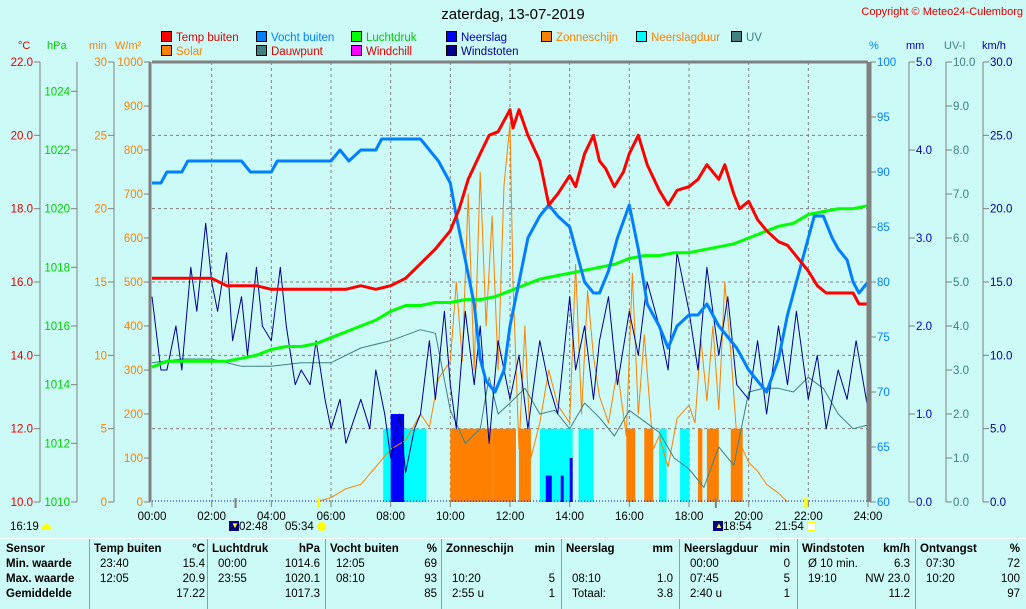  Describe the element at coordinates (234, 526) in the screenshot. I see `dawn-icon: ▼` at that location.